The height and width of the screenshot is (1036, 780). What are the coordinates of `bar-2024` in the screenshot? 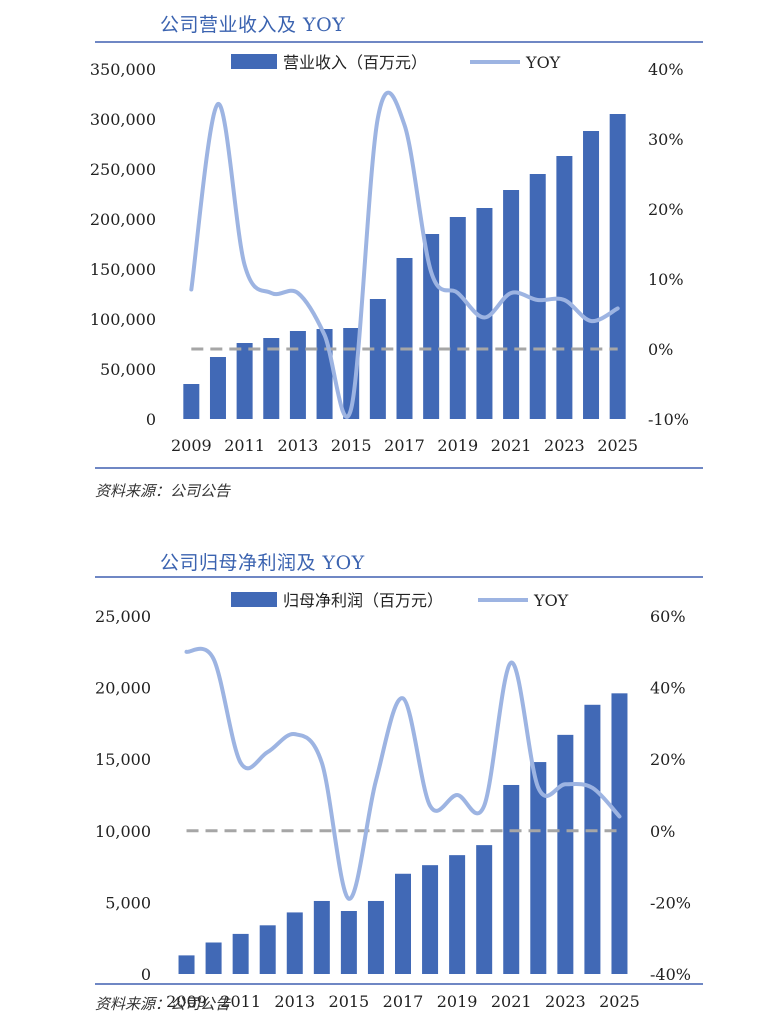 It's located at (592, 839).